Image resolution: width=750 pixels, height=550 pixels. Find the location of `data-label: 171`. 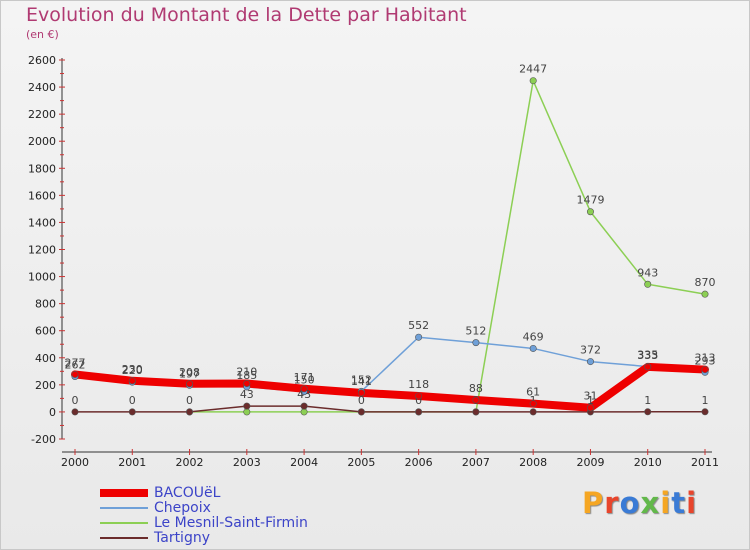

data-label: 171 is located at coordinates (304, 377).